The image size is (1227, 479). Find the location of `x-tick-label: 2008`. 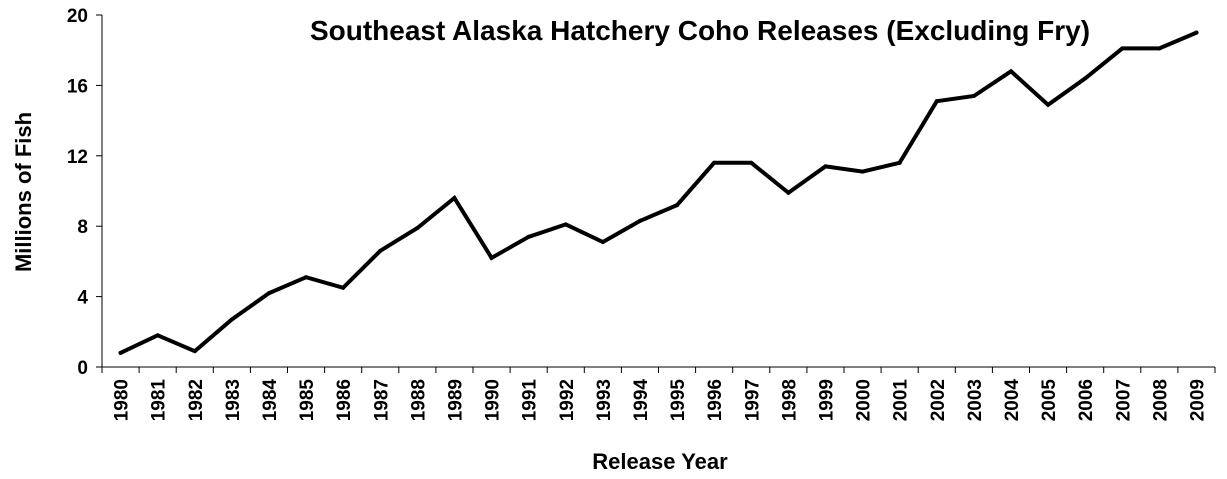

x-tick-label: 2008 is located at coordinates (1160, 400).